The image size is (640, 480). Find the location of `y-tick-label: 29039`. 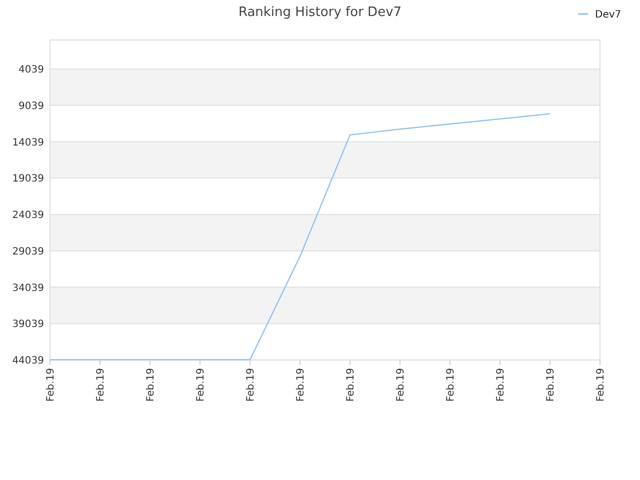

y-tick-label: 29039 is located at coordinates (28, 252).